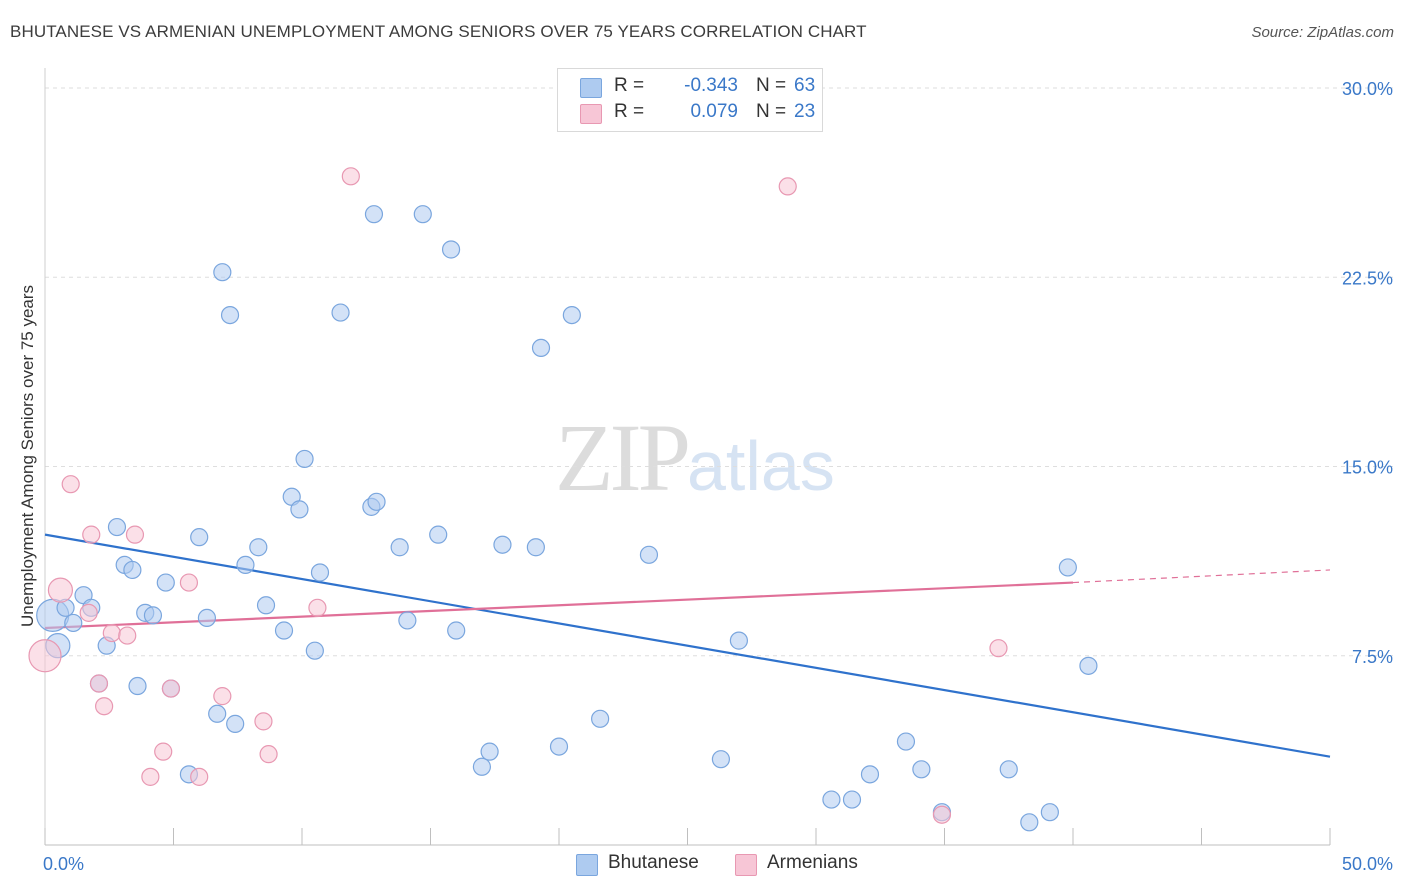 The image size is (1406, 892). What do you see at coordinates (703, 865) in the screenshot?
I see `series-legend: Bhutanese Armenians` at bounding box center [703, 865].